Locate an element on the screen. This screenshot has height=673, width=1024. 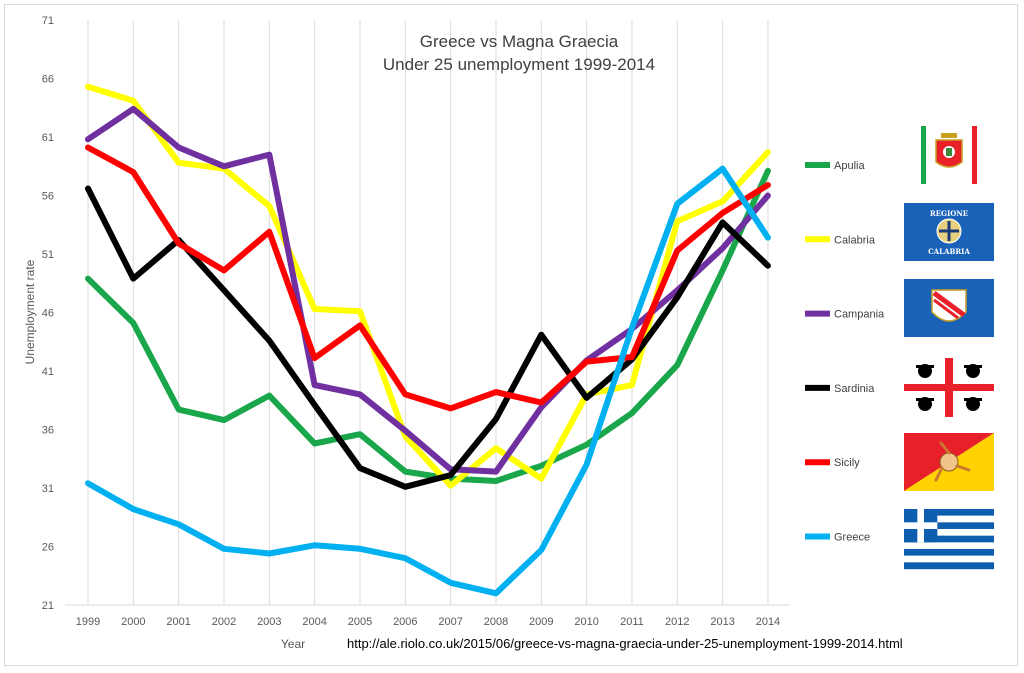
calabria-flag: REGIONE CALABRIA is located at coordinates (949, 232).